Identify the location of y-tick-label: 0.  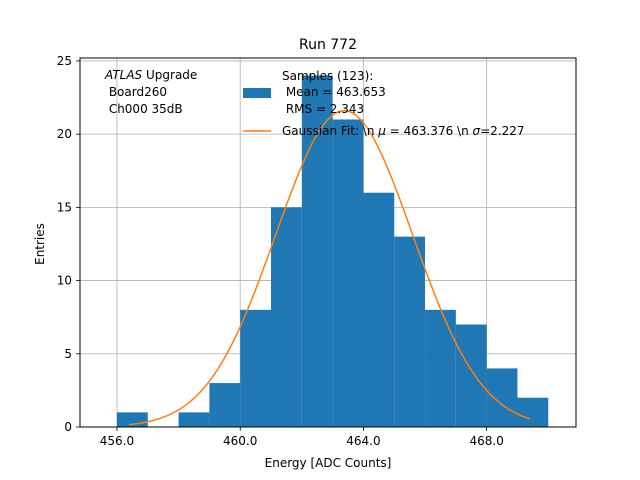
(68, 427).